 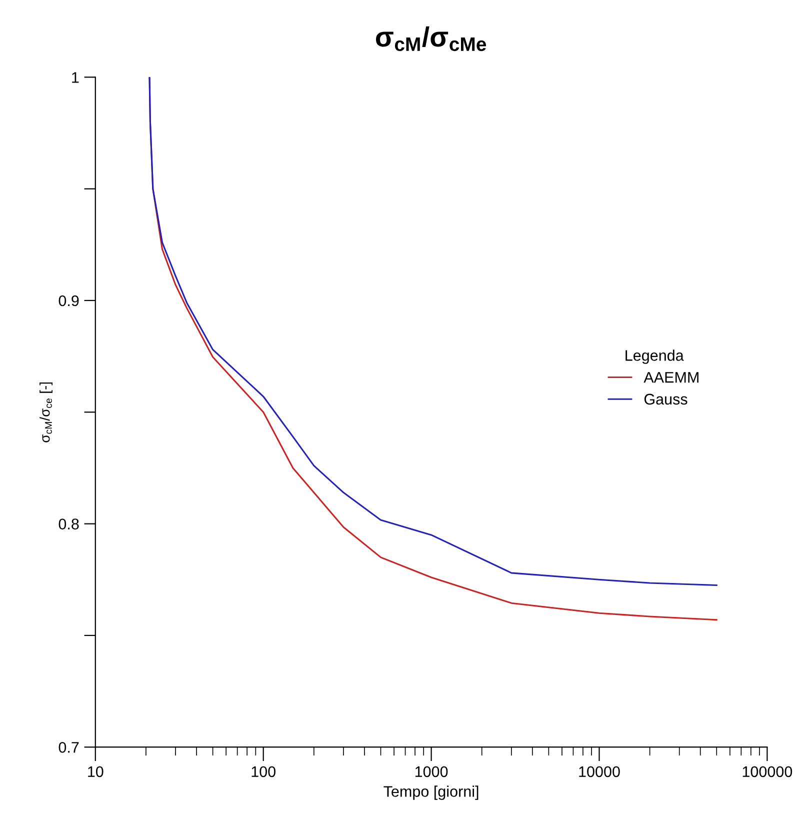 I want to click on y-tick-label: 0.9, so click(x=68, y=300).